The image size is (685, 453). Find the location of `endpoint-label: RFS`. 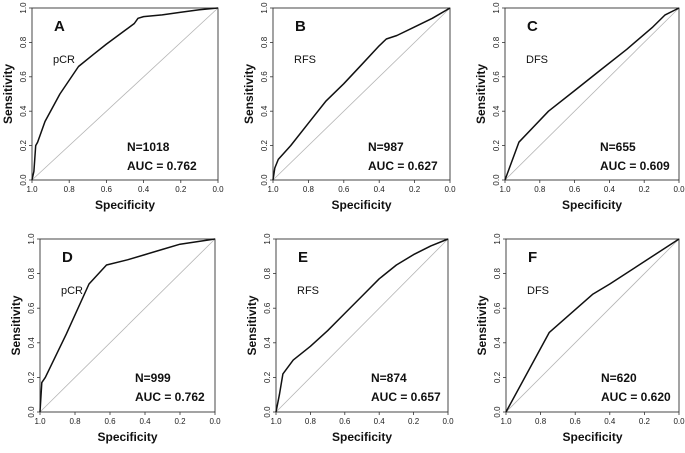

endpoint-label: RFS is located at coordinates (305, 60).